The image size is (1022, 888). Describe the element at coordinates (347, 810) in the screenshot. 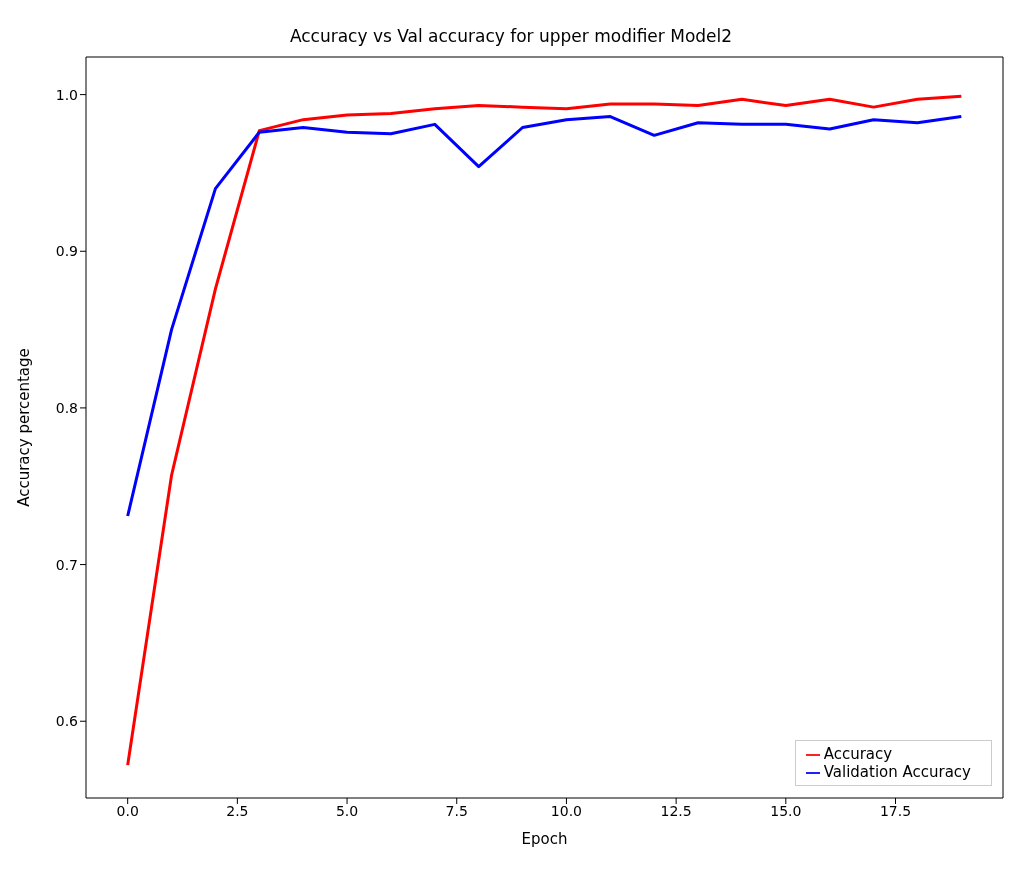

I see `x-tick-label: 5.0` at that location.